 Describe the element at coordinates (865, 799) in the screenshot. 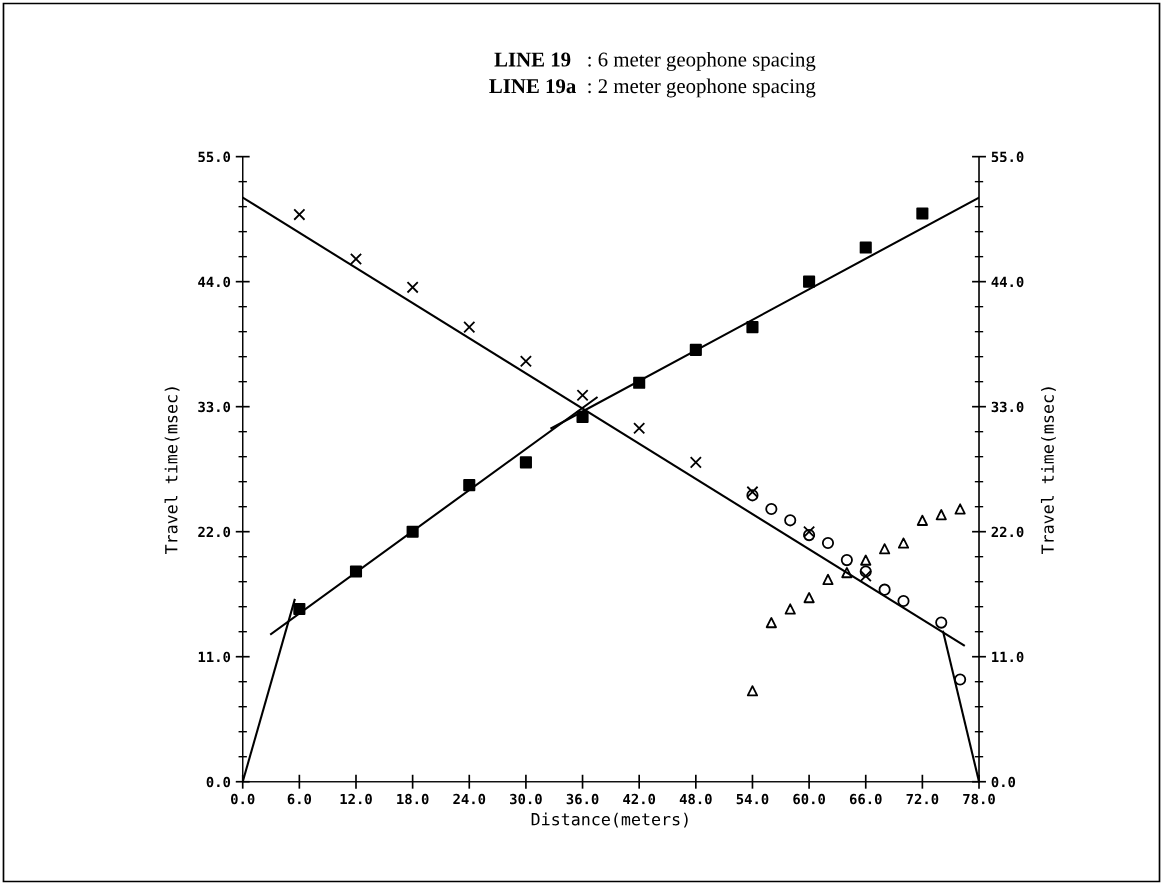

I see `x-tick-label: 66.0` at that location.